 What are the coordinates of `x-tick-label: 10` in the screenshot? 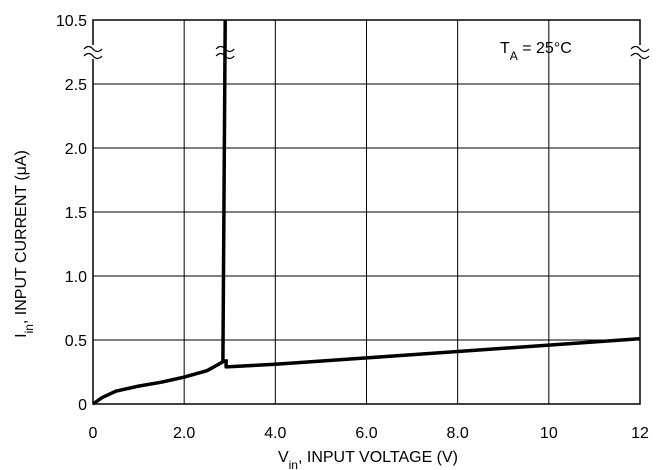 It's located at (549, 433).